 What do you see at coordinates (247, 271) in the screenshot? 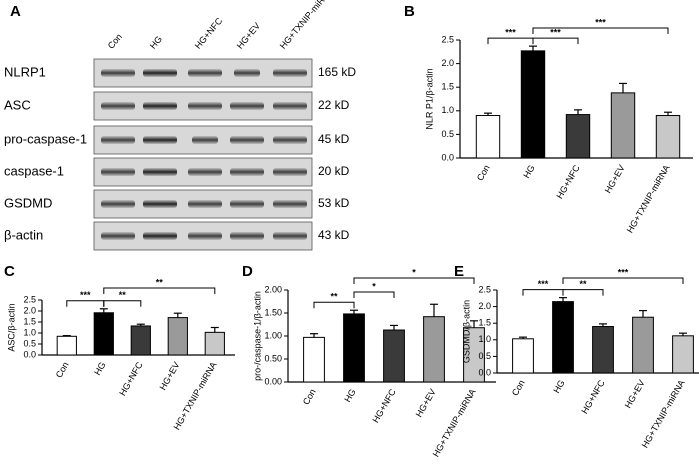
I see `panel-letter: D` at bounding box center [247, 271].